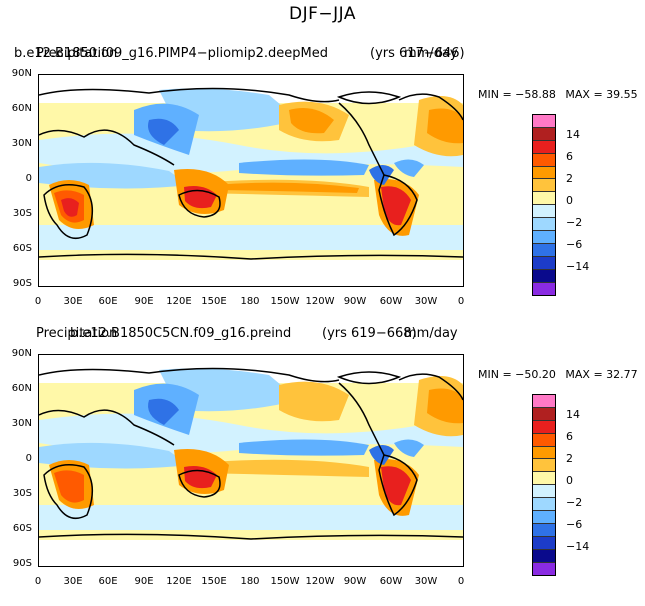 This screenshot has width=645, height=606. Describe the element at coordinates (601, 94) in the screenshot. I see `max-value: MAX = 39.55` at that location.